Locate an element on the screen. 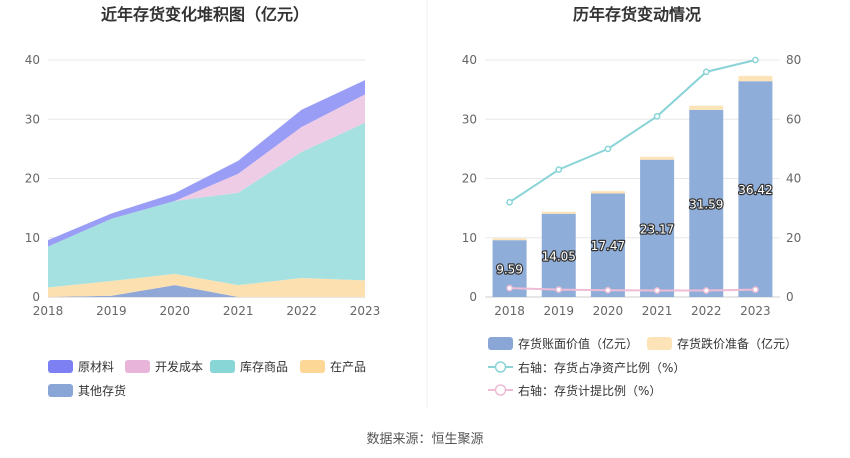 The width and height of the screenshot is (850, 458). left-y-tick-labels: 0 10 20 30 40 is located at coordinates (32, 178).